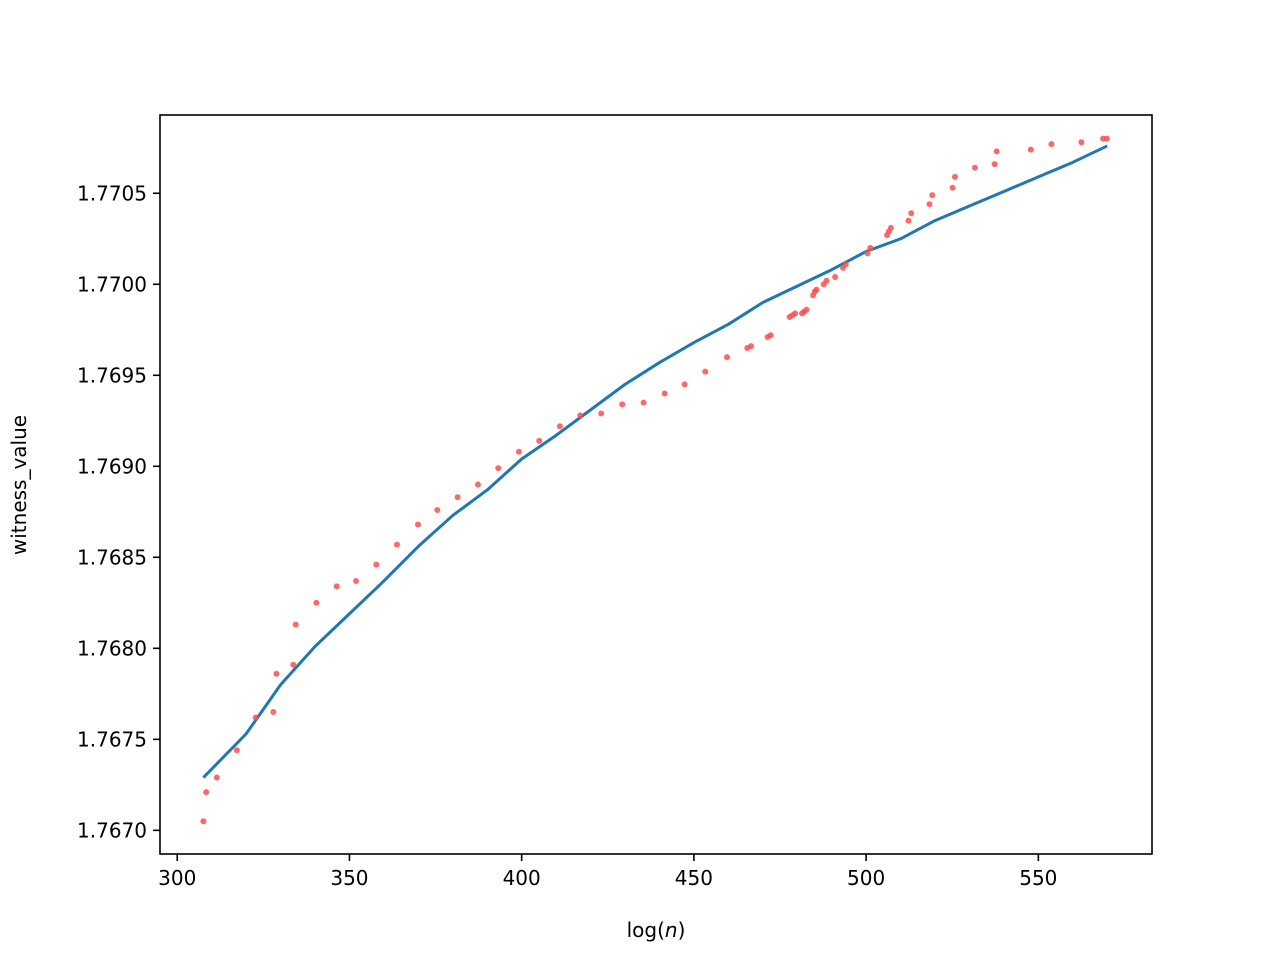 The width and height of the screenshot is (1280, 960). Describe the element at coordinates (112, 193) in the screenshot. I see `y-tick-label-7: 1.7705` at that location.